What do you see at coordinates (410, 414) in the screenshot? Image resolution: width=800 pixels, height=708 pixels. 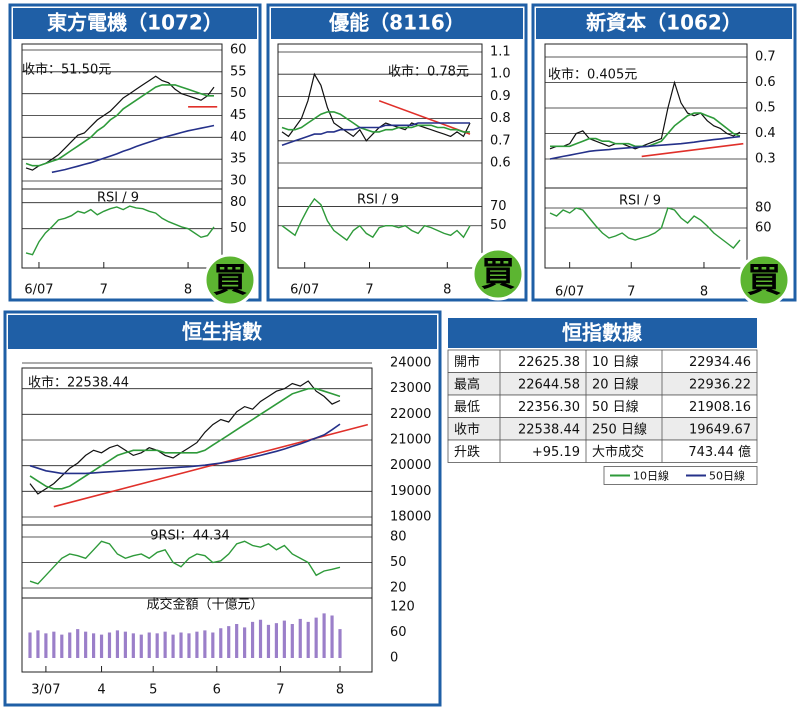 I see `y-tick-label: 22000` at bounding box center [410, 414].